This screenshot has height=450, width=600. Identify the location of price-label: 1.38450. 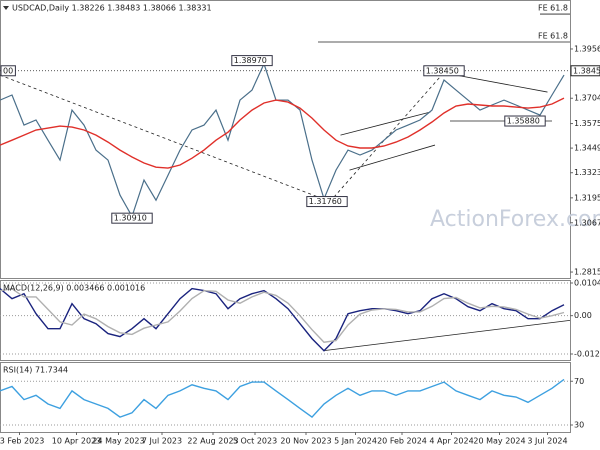
(442, 70).